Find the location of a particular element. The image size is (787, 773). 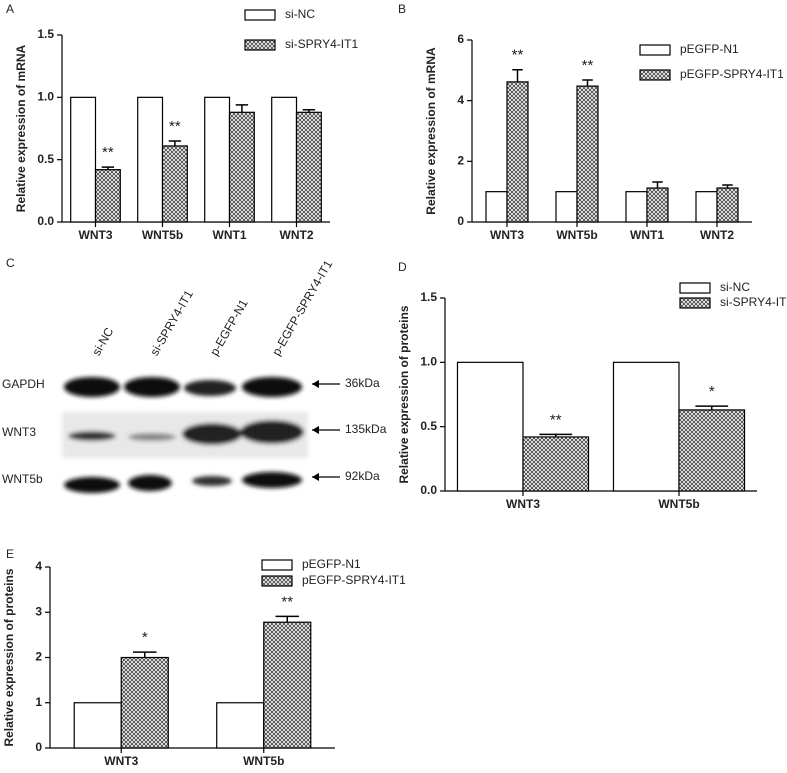

legend-label: si-NC is located at coordinates (735, 287).